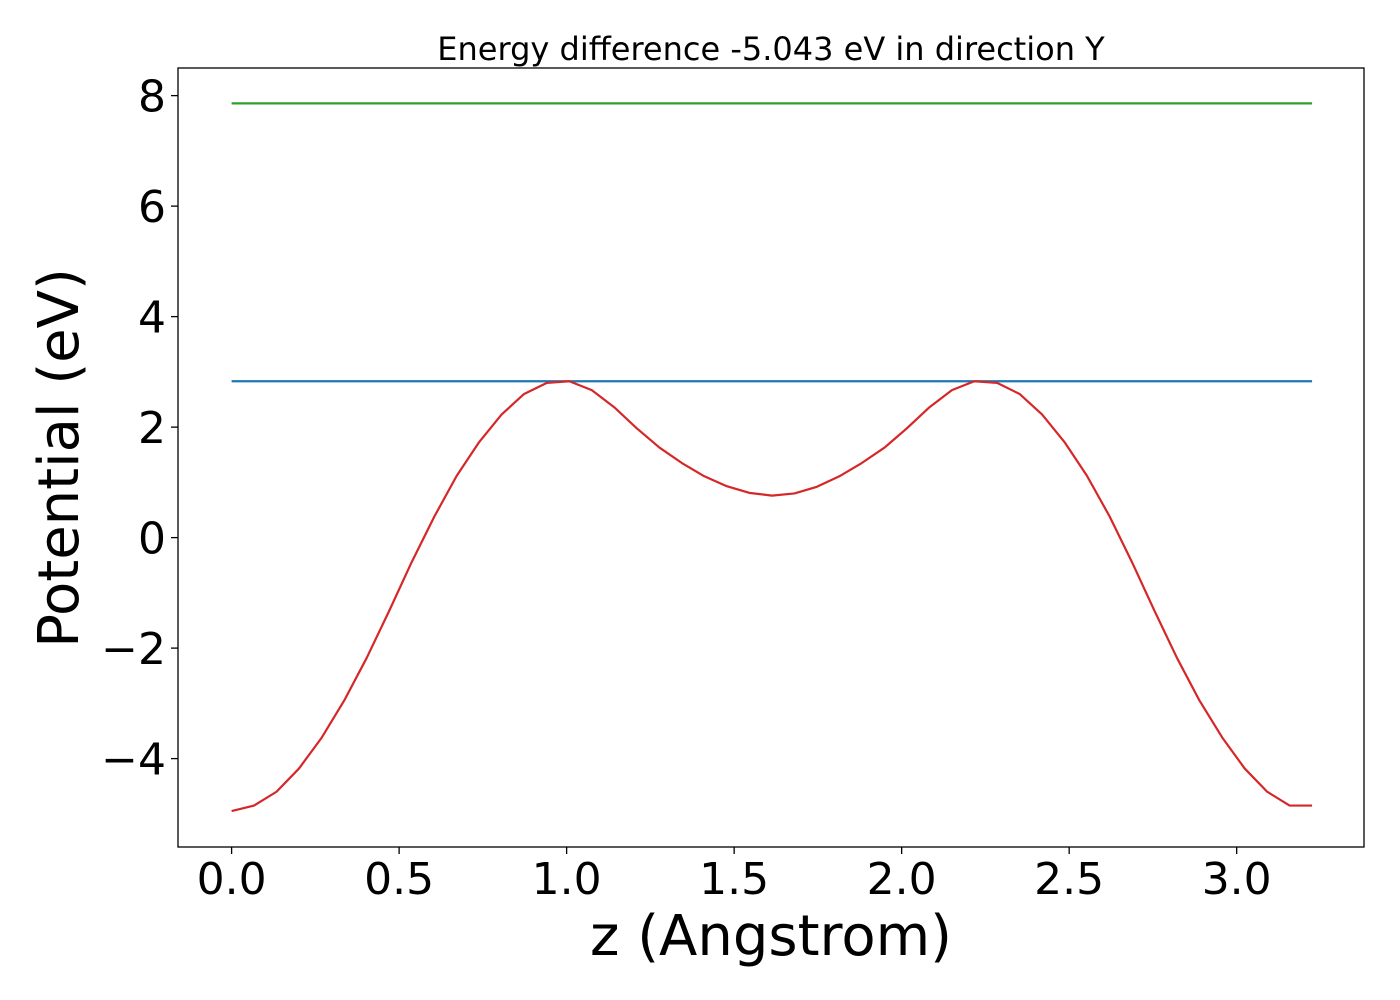  What do you see at coordinates (1069, 879) in the screenshot?
I see `x-tick-label: 2.5` at bounding box center [1069, 879].